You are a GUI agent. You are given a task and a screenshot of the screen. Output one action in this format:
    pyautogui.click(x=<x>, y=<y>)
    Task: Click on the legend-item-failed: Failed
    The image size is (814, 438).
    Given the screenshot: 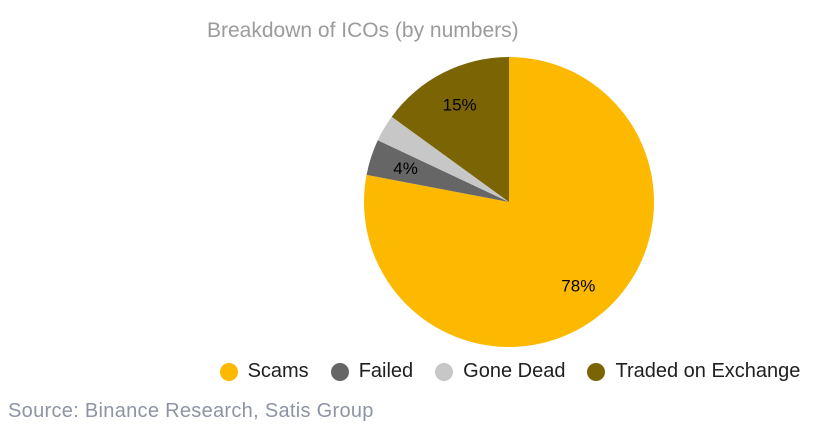 What is the action you would take?
    pyautogui.click(x=372, y=371)
    